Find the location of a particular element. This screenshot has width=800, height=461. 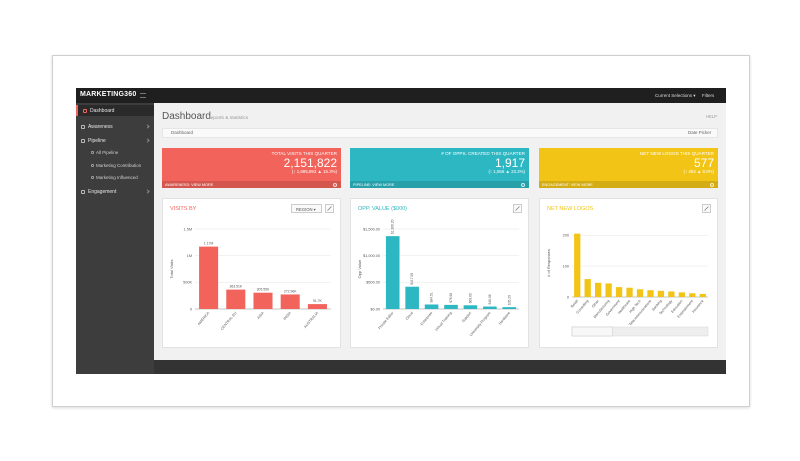

value-label: $46.08 is located at coordinates (490, 299).